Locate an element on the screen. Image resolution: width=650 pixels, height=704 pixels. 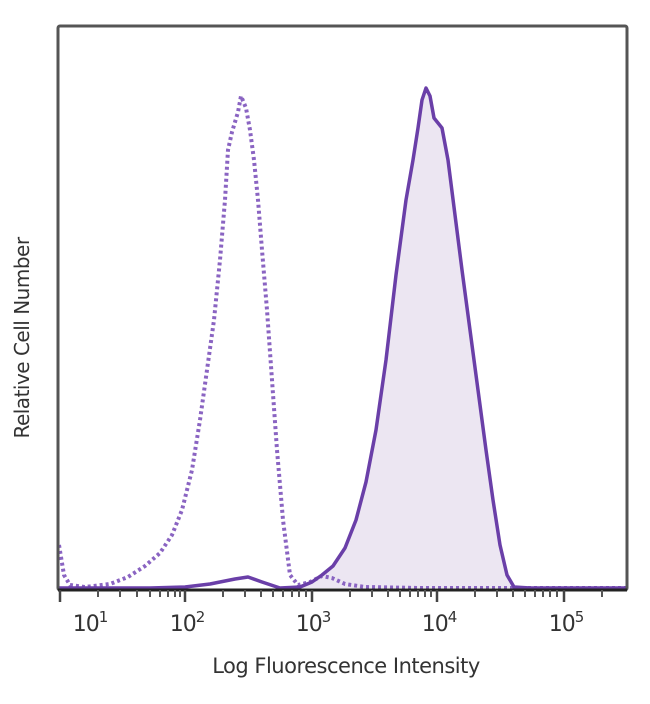
x-tick-label-10-4: 10⁴ is located at coordinates (439, 622).